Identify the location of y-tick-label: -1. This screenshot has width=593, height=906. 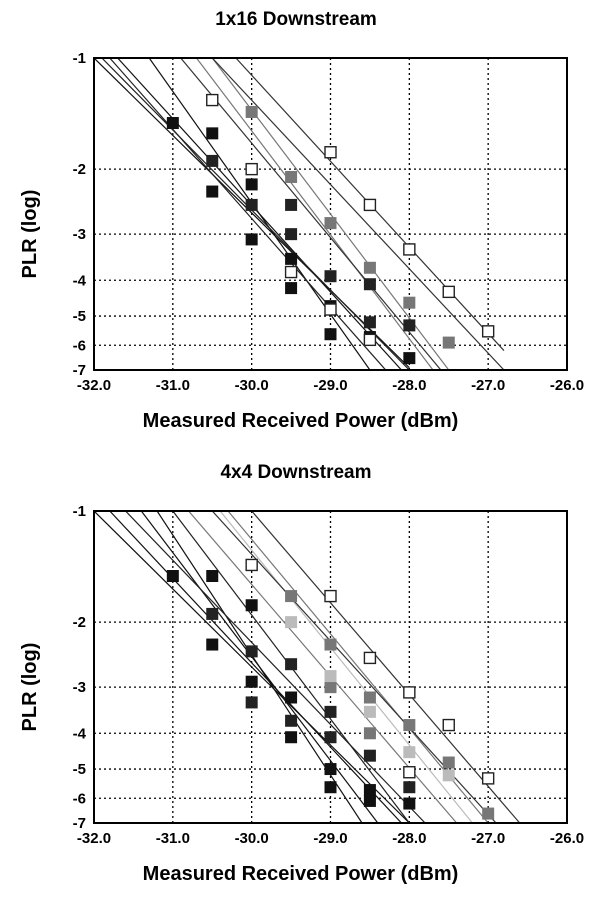
(79, 511).